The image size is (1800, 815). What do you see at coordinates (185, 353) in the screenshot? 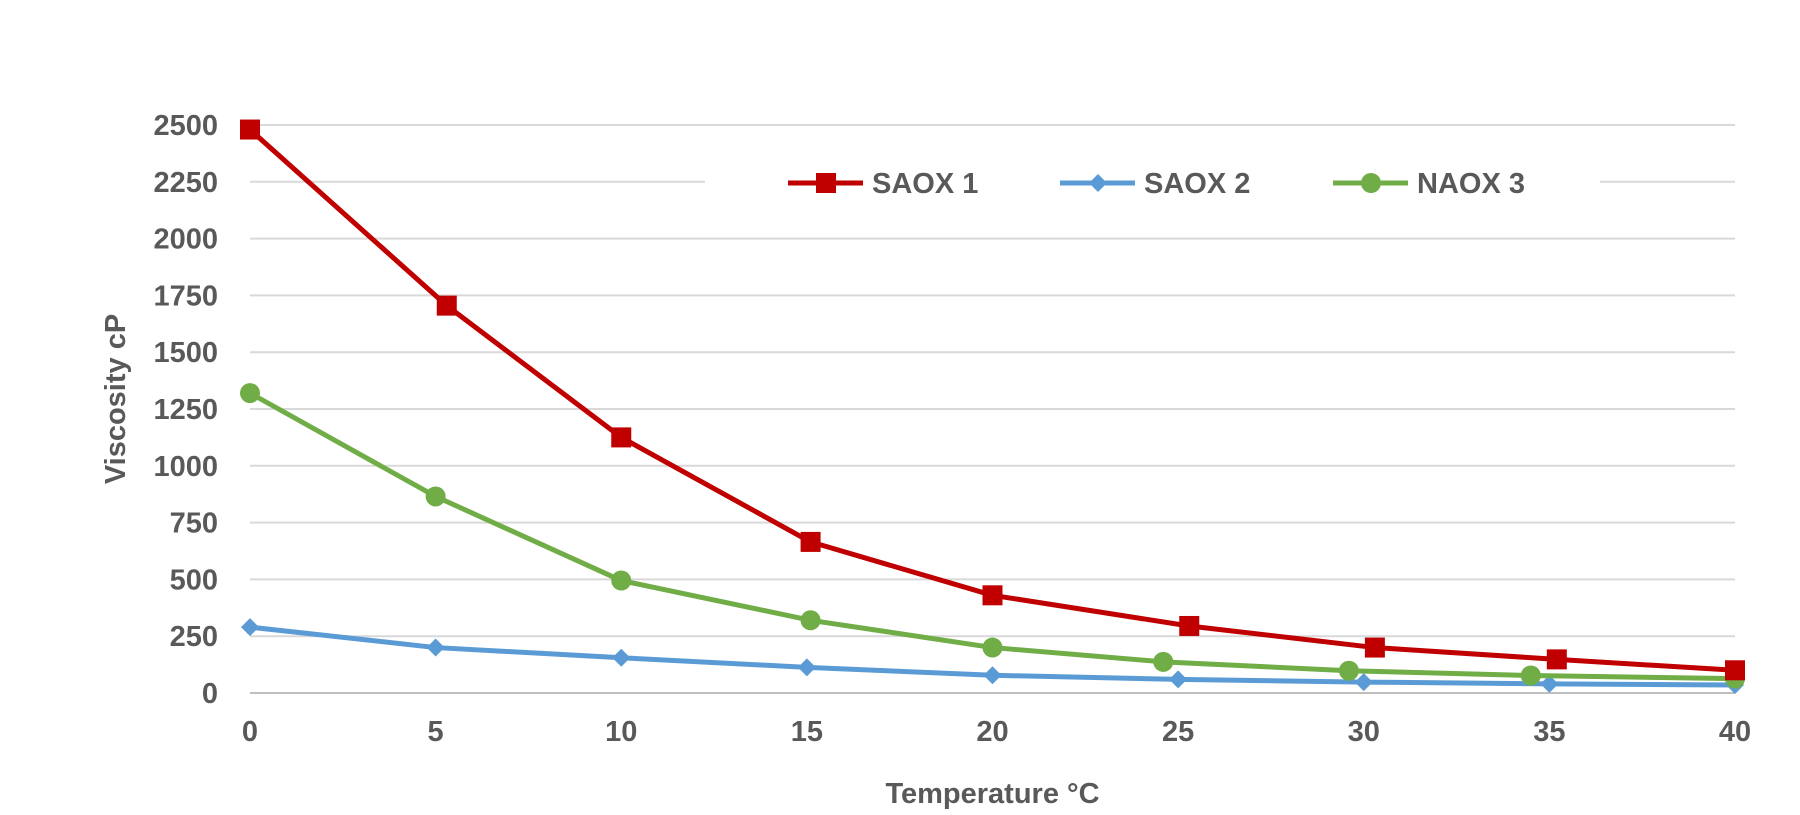
I see `y-tick-label: 1500` at bounding box center [185, 353].